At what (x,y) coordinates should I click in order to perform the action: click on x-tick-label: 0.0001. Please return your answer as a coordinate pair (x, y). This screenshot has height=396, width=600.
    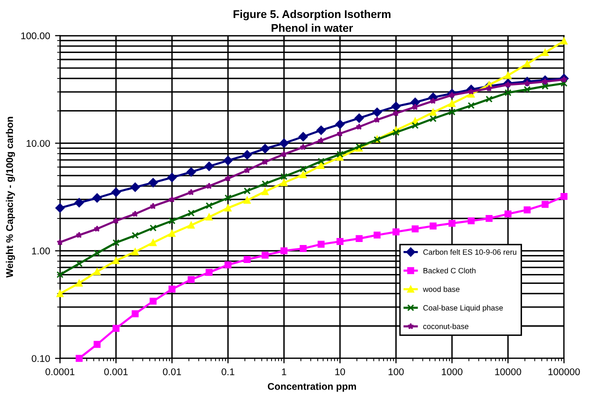
    Looking at the image, I should click on (60, 372).